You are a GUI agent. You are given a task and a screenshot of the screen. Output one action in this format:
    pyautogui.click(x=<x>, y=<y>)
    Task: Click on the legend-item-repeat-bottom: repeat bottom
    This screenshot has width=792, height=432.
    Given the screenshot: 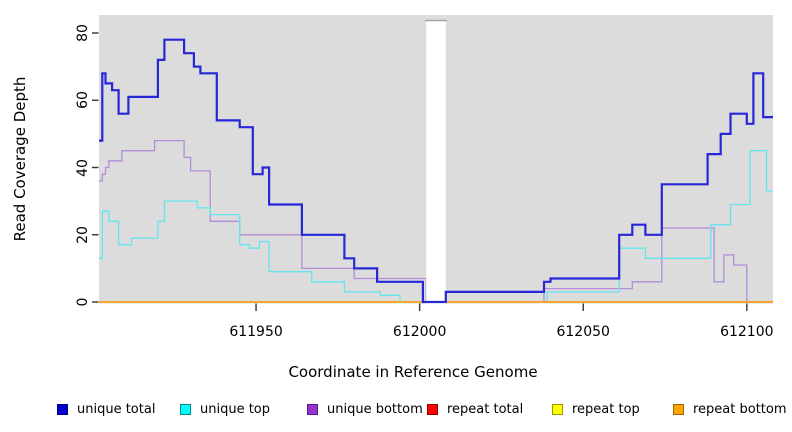 What is the action you would take?
    pyautogui.click(x=730, y=409)
    